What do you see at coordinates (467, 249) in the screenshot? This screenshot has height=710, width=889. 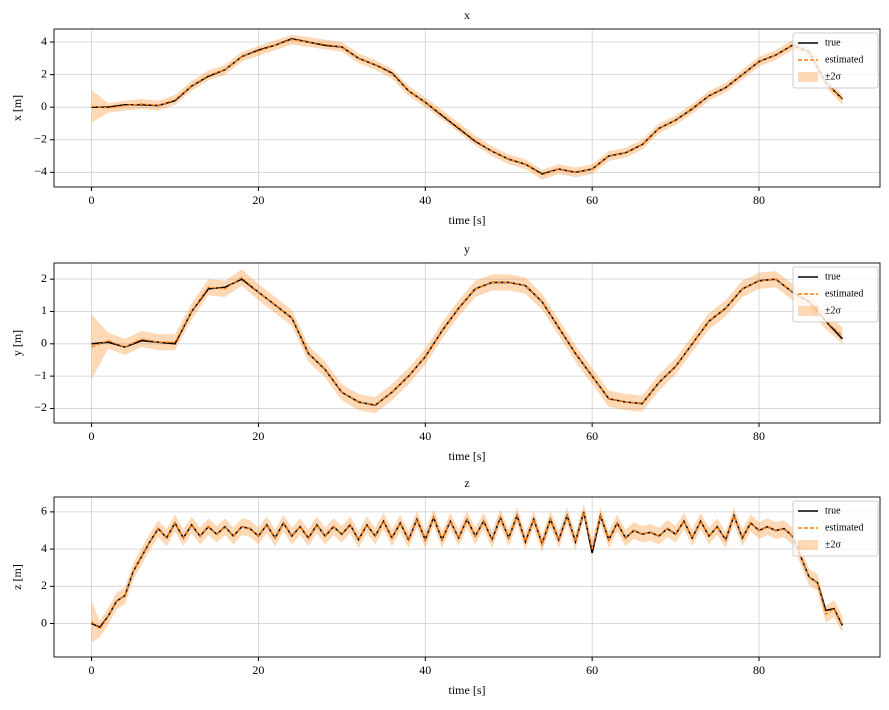 I see `panel-title: y` at bounding box center [467, 249].